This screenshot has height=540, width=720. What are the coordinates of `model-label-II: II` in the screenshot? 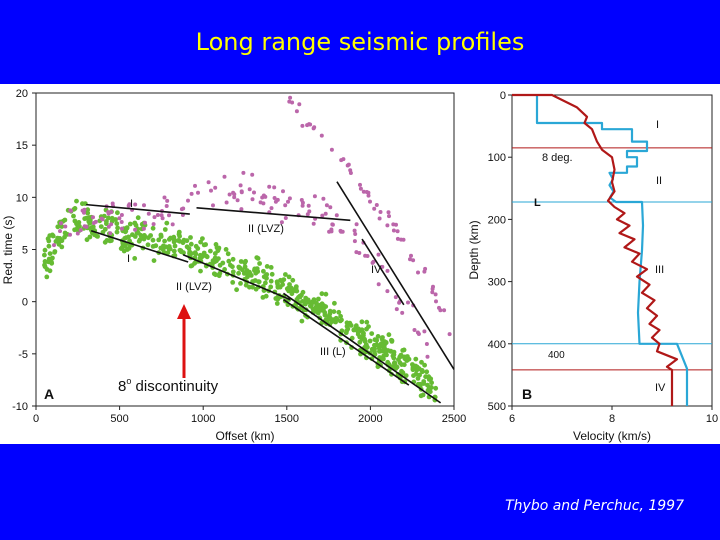 It's located at (659, 181).